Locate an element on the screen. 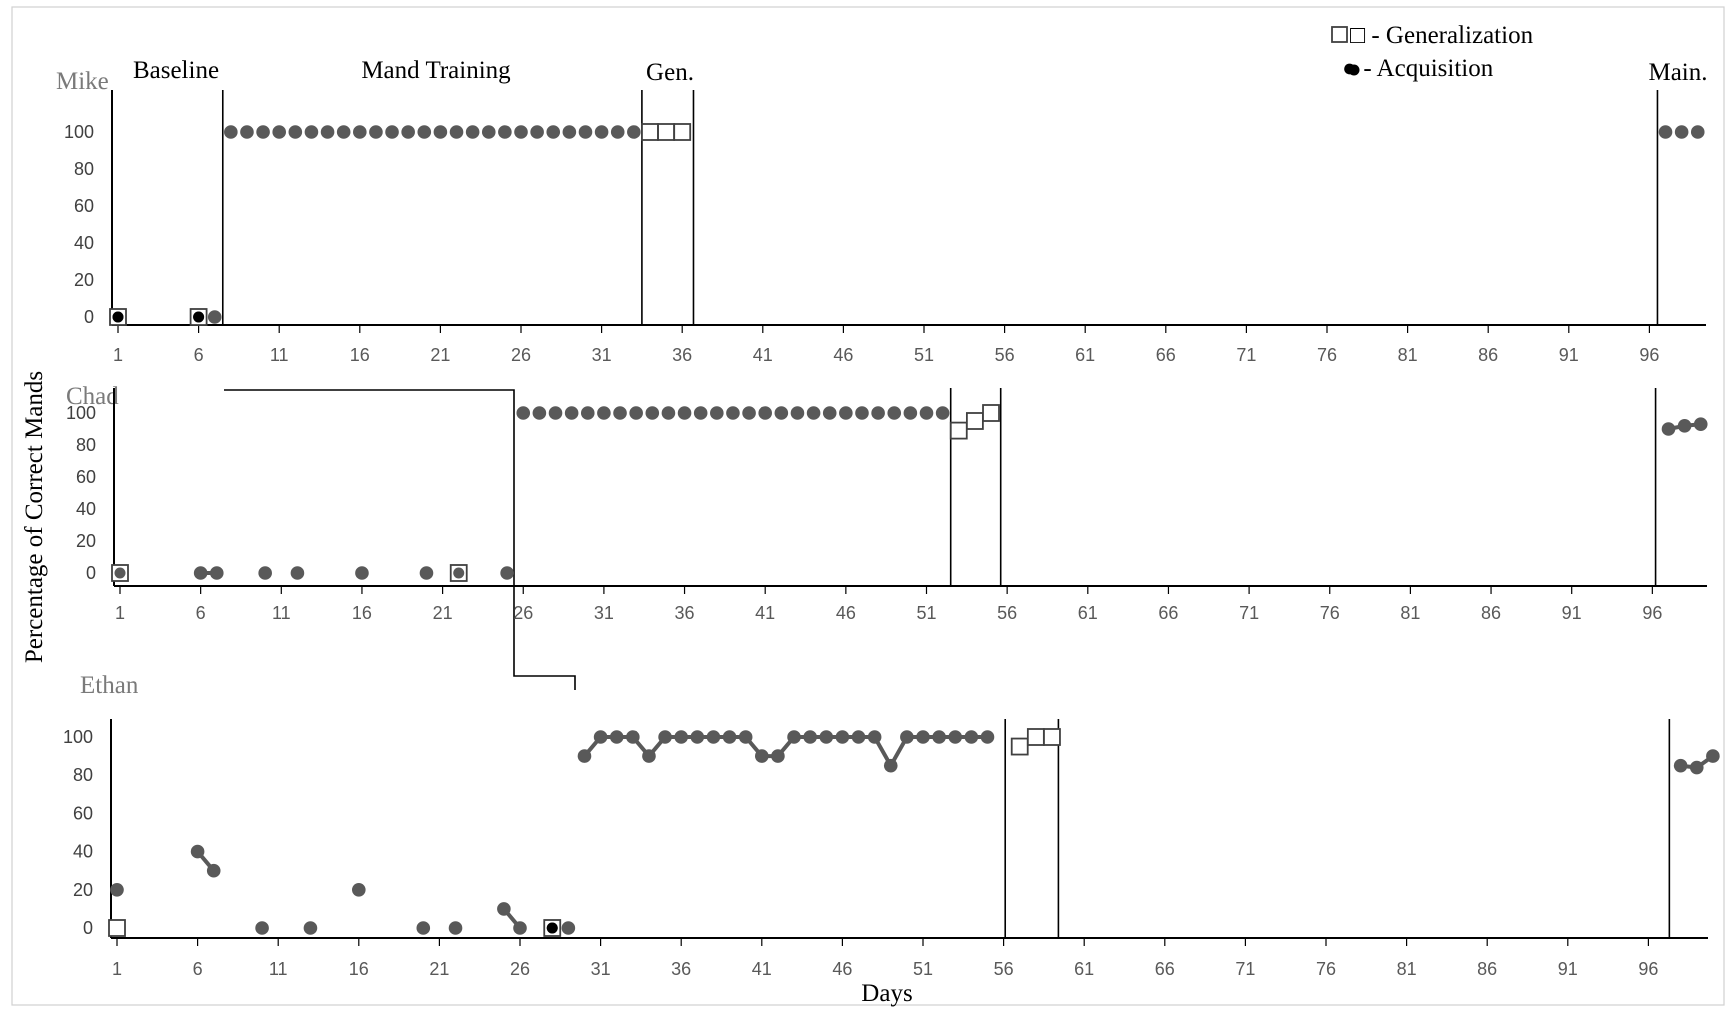 This screenshot has width=1732, height=1011. x-tick-label: 6 is located at coordinates (201, 613).